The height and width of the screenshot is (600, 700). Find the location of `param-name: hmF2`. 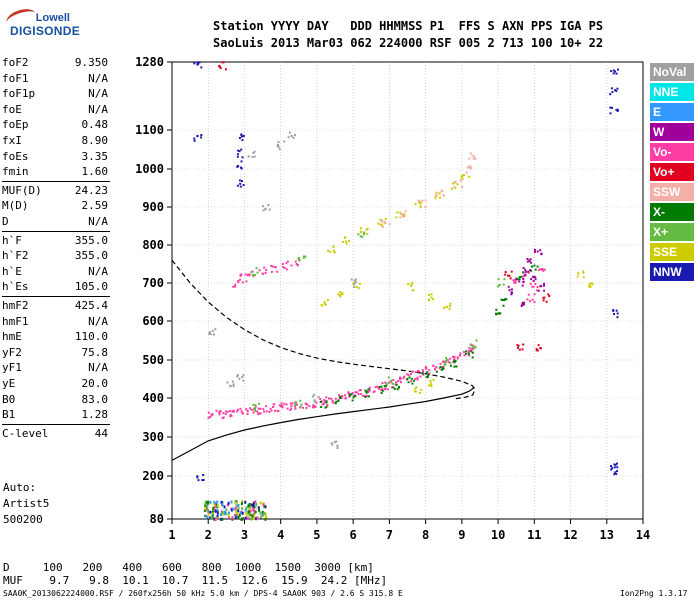

param-name: hmF2 is located at coordinates (15, 305).